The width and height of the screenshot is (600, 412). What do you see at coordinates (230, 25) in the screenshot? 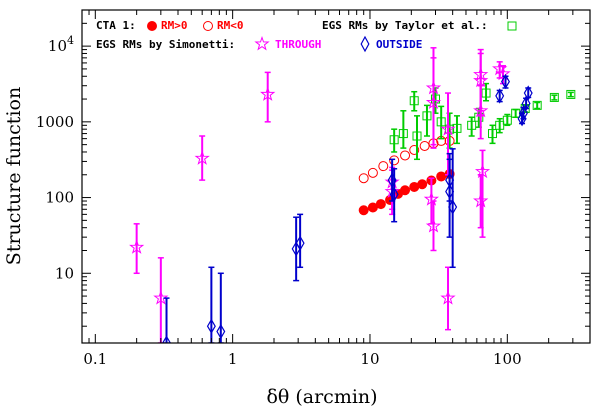
I see `legend-rm-neg-label: RM<0` at bounding box center [230, 25].